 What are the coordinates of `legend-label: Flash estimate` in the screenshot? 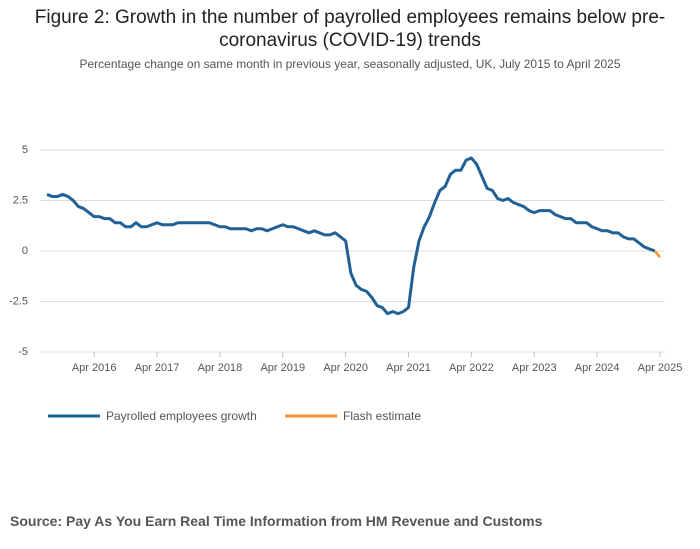 It's located at (382, 416).